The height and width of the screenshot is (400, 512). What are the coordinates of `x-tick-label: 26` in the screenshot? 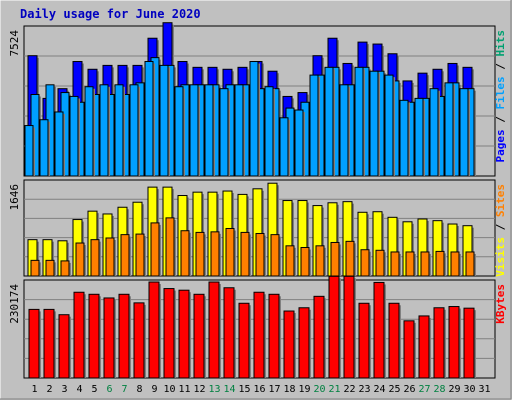 It's located at (409, 389).